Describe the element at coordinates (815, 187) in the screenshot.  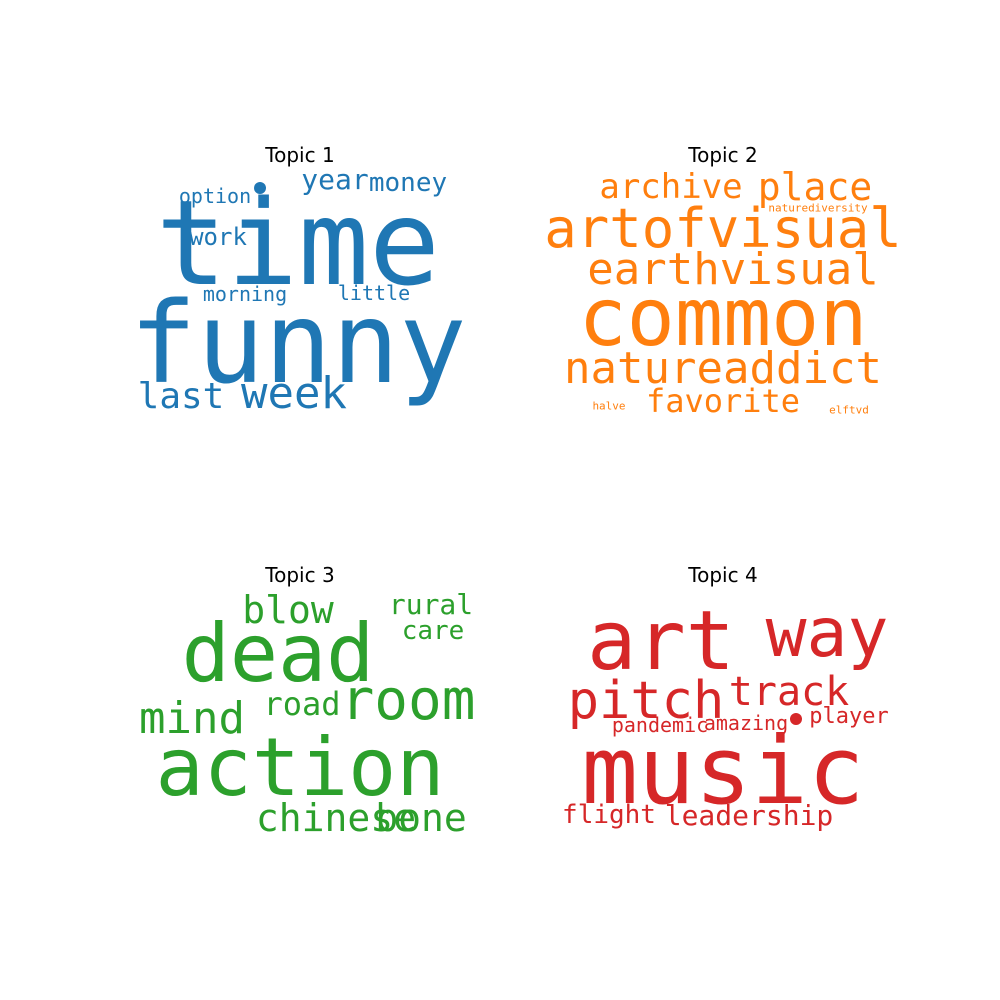
I see `word-place: place` at that location.